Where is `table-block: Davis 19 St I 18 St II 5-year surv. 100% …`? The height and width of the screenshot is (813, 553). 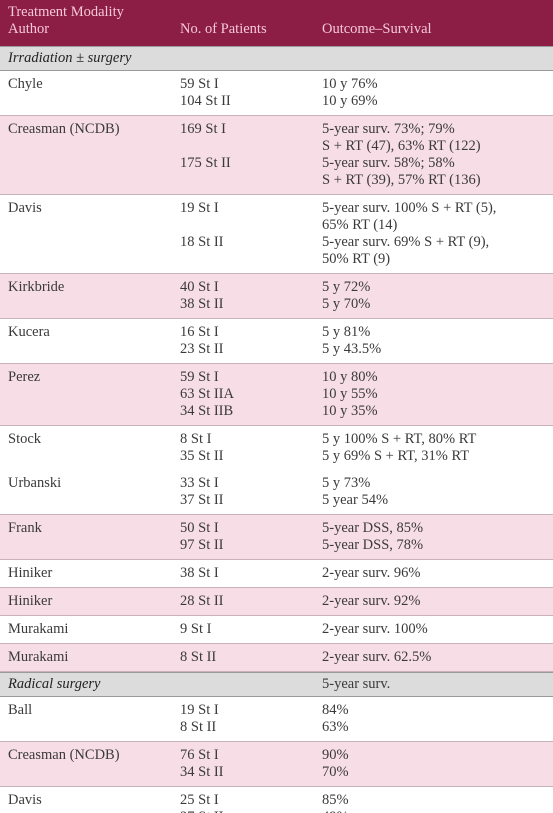
table-block: Davis 19 St I 18 St II 5-year surv. 100% … is located at coordinates (276, 234).